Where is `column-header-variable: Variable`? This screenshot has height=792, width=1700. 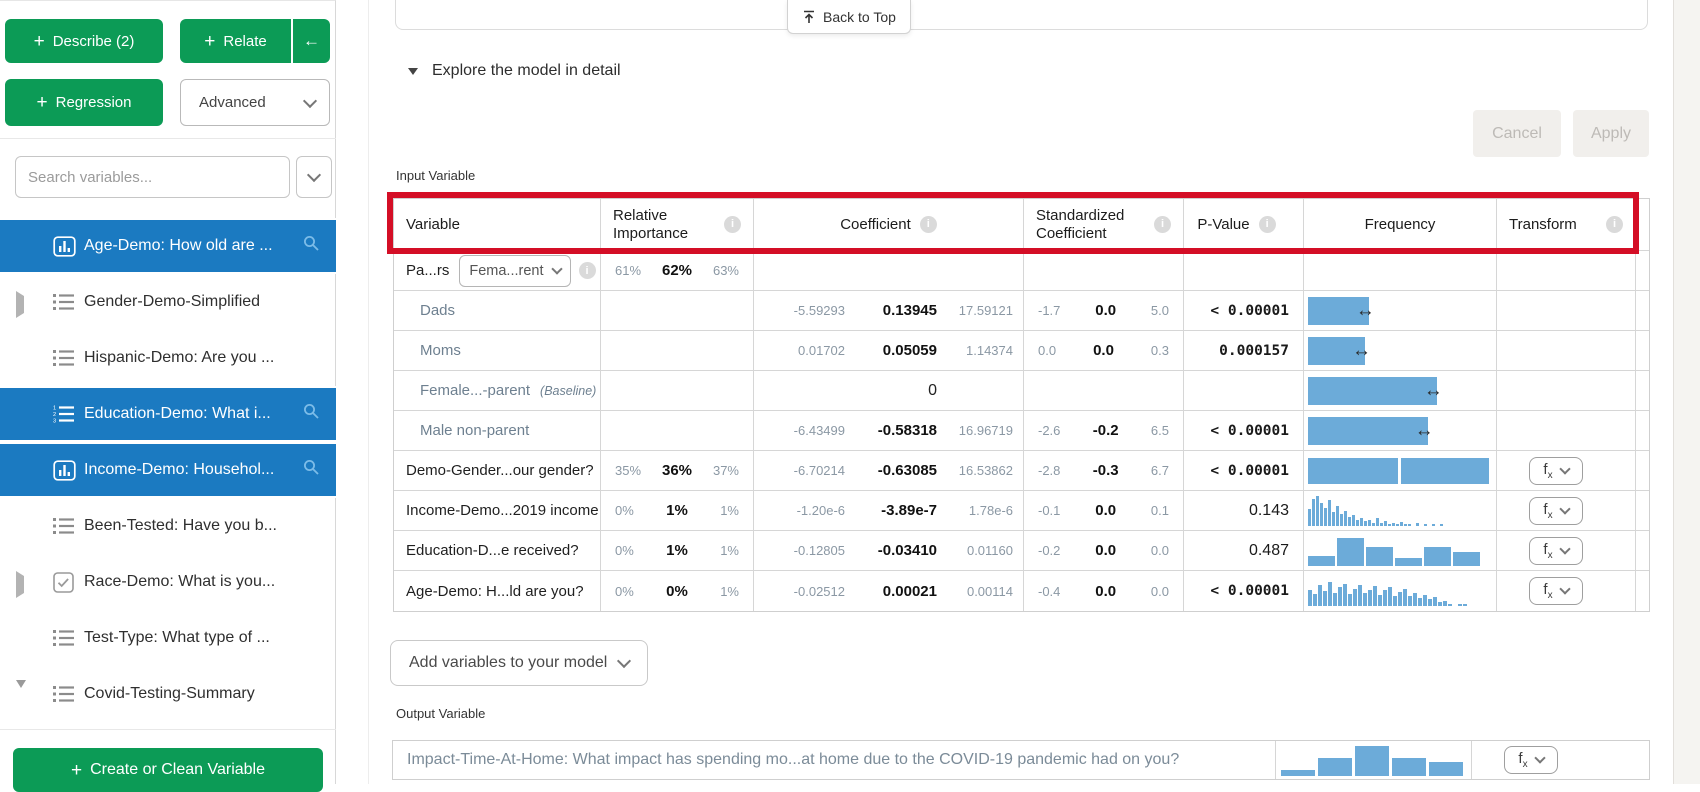 column-header-variable: Variable is located at coordinates (497, 224).